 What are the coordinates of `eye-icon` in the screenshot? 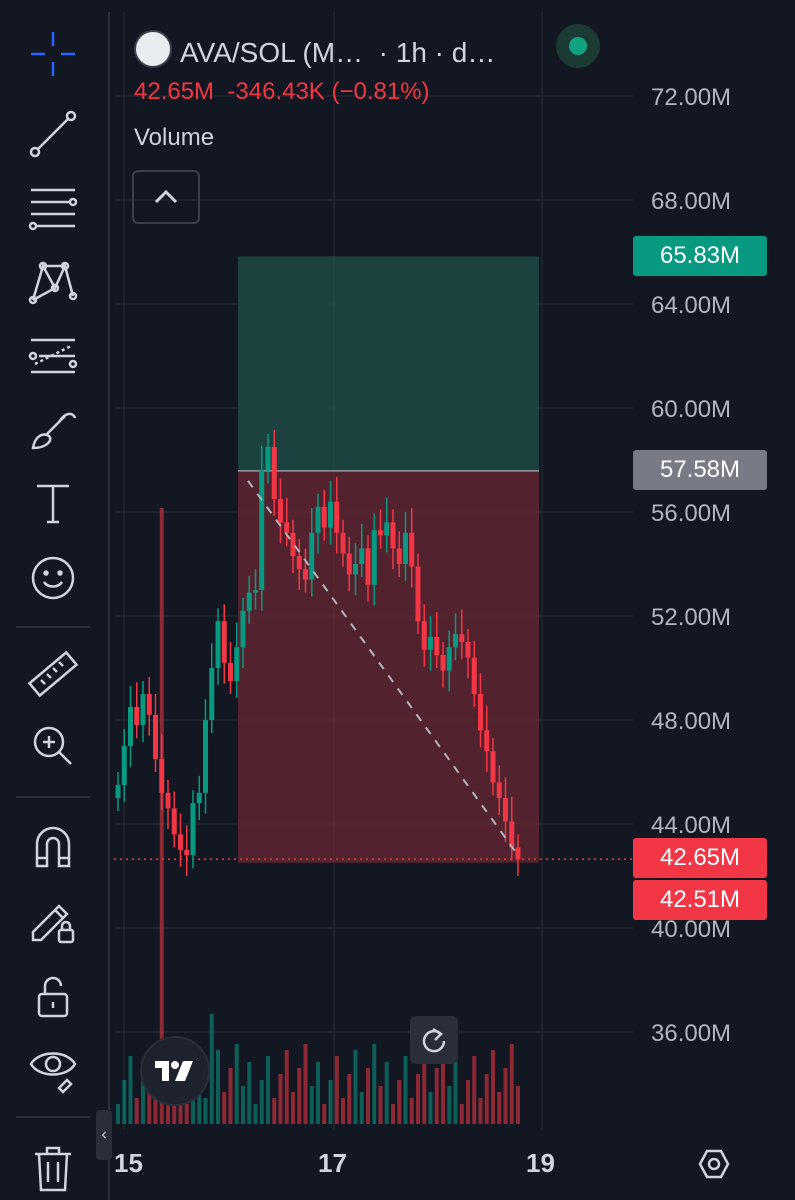 It's located at (53, 1068).